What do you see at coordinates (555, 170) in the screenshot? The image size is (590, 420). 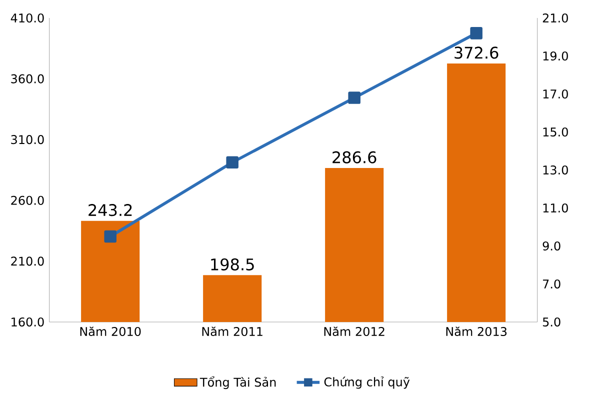 I see `y2-tick-label: 13.0` at bounding box center [555, 170].